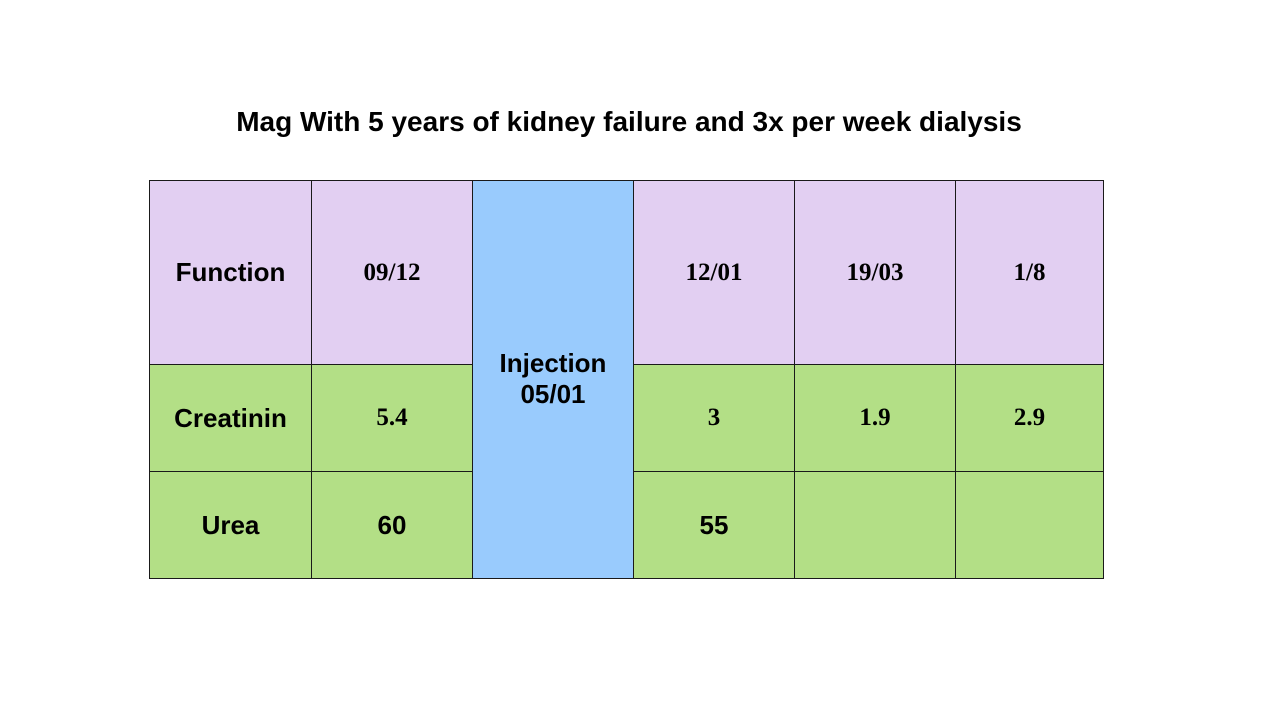 This screenshot has height=720, width=1280. Describe the element at coordinates (230, 525) in the screenshot. I see `row-label-urea: Urea` at that location.